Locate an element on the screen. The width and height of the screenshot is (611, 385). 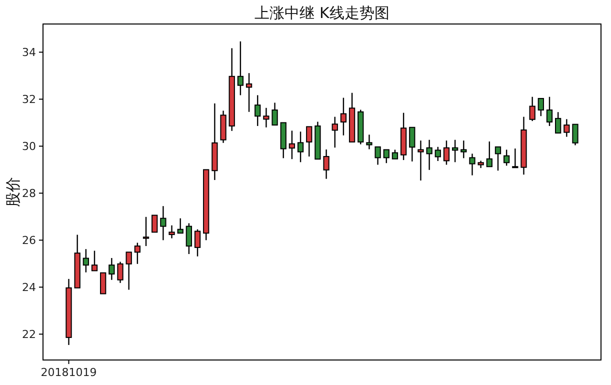
y-tick-label: 26 is located at coordinates (29, 241).